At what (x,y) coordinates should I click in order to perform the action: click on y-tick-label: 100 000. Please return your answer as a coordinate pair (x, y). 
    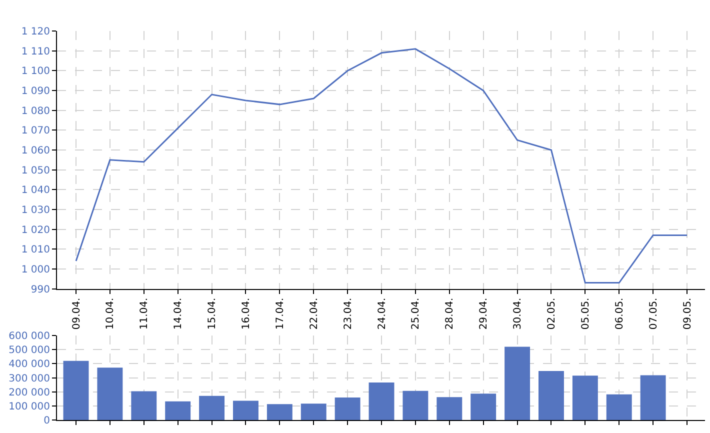
    Looking at the image, I should click on (29, 407).